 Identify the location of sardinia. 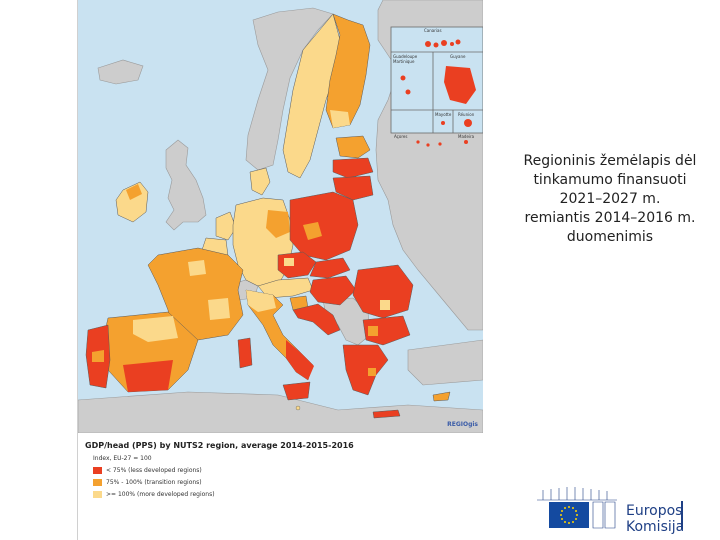
(245, 353).